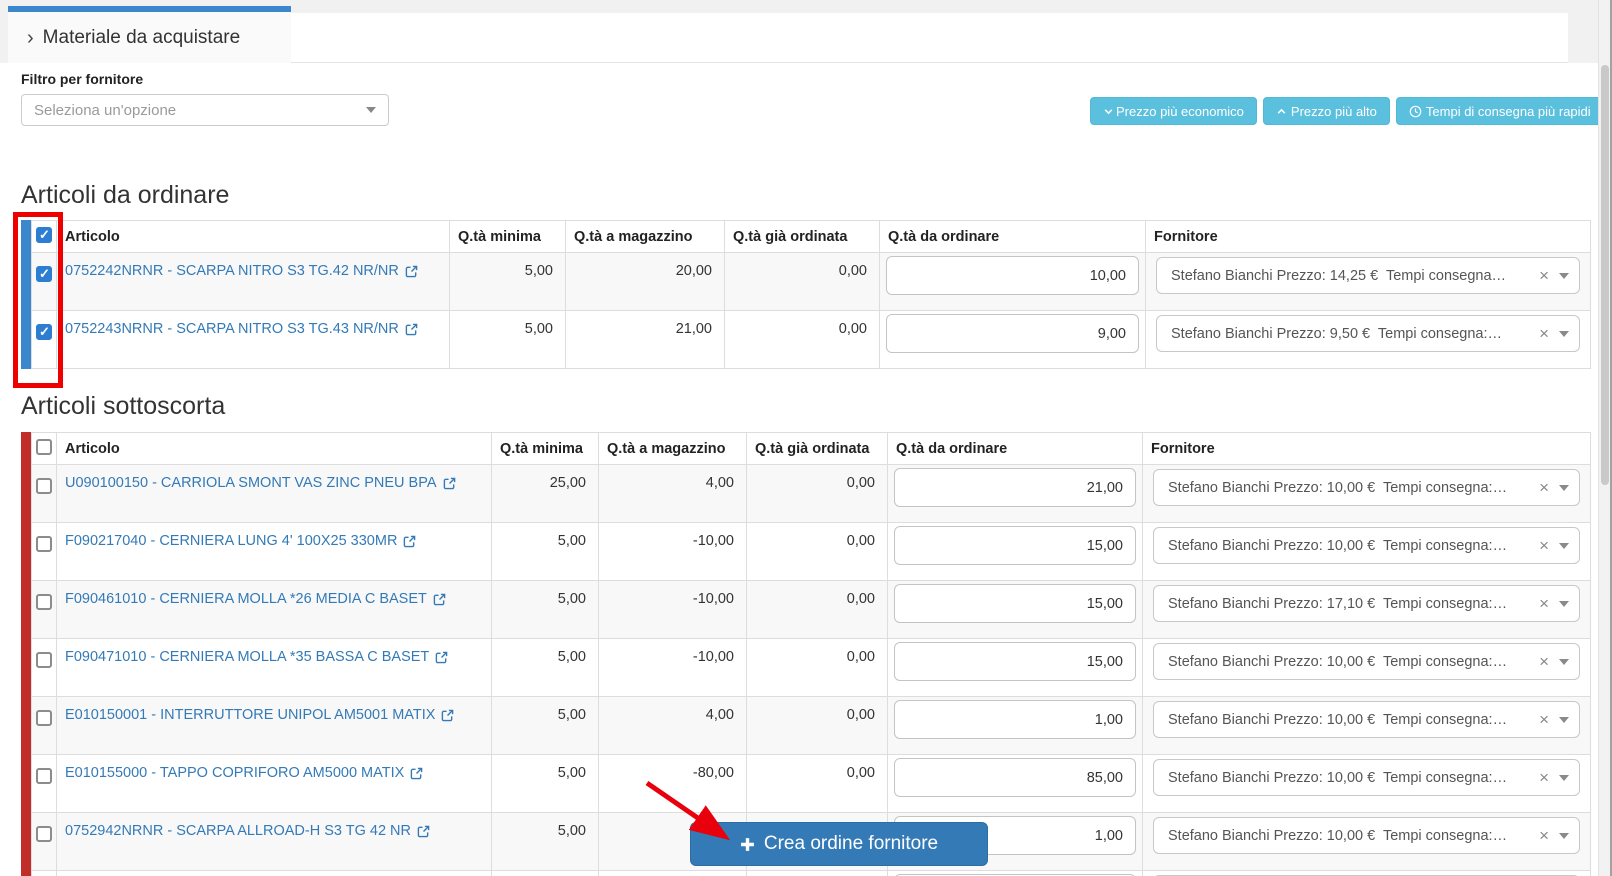 Image resolution: width=1612 pixels, height=876 pixels. I want to click on tab-materiale-da-acquistare: › Materiale da acquistare, so click(149, 34).